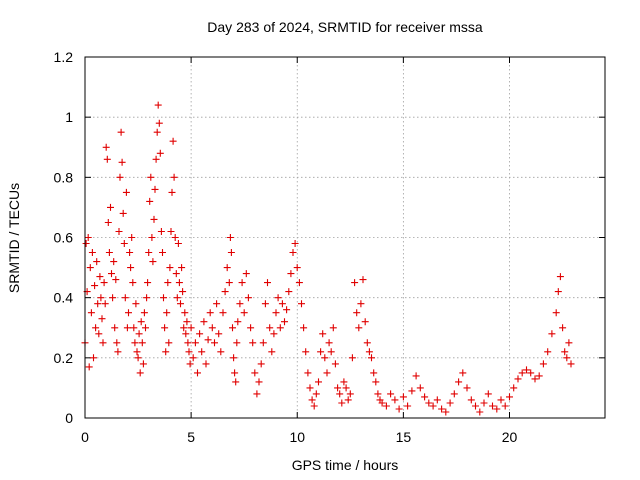 The width and height of the screenshot is (640, 480). Describe the element at coordinates (297, 437) in the screenshot. I see `x-tick-label: 10` at that location.